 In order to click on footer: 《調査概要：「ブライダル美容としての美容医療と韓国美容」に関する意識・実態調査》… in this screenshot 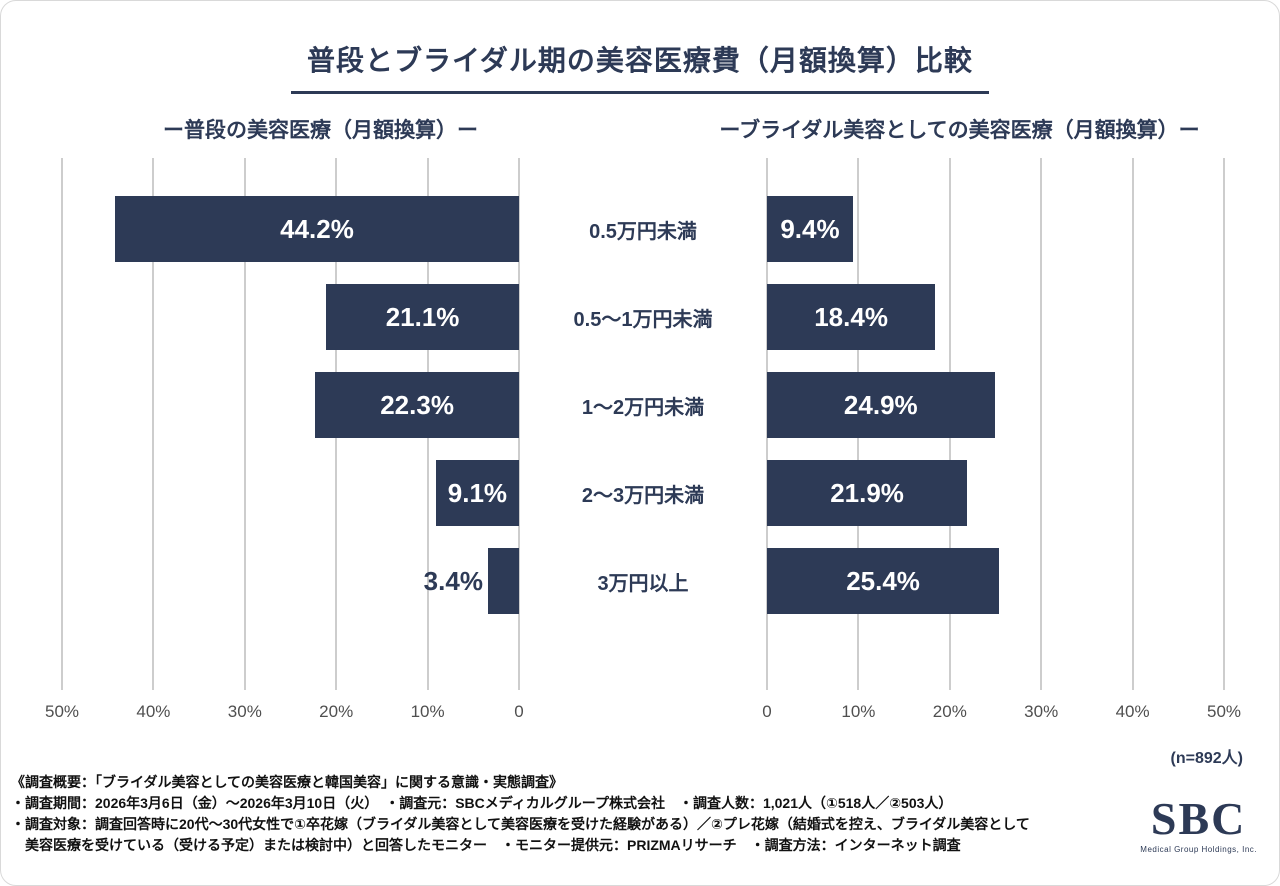, I will do `click(640, 816)`.